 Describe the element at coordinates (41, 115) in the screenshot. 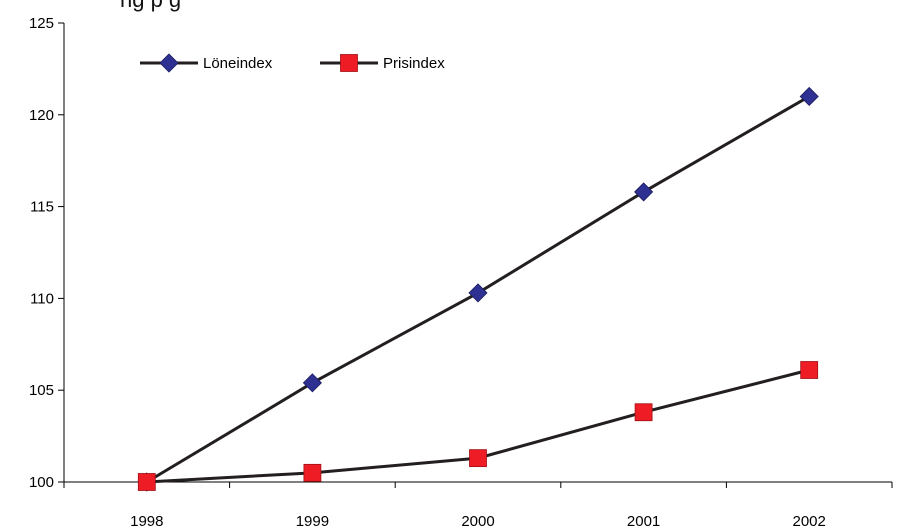

I see `y-tick-label: 120` at that location.